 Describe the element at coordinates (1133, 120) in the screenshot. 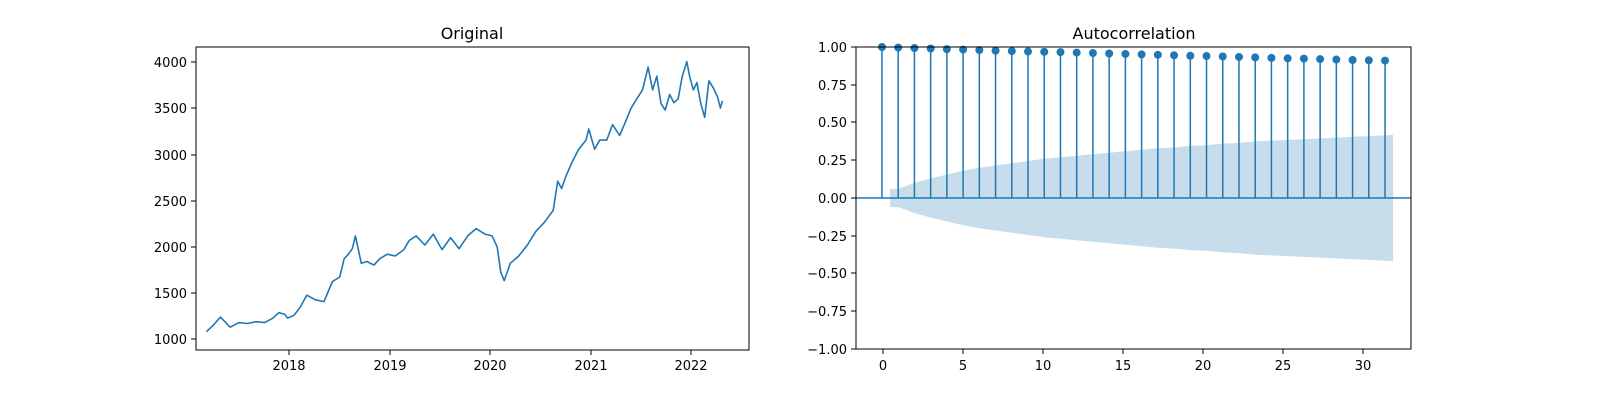

I see `acf-stems` at that location.